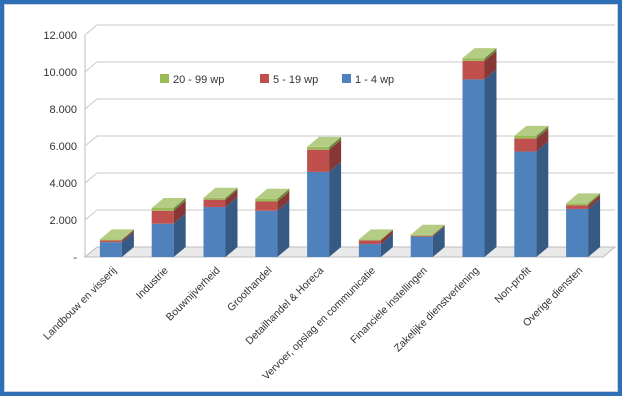 Image resolution: width=622 pixels, height=396 pixels. I want to click on y-tick-label: 8.000, so click(63, 110).